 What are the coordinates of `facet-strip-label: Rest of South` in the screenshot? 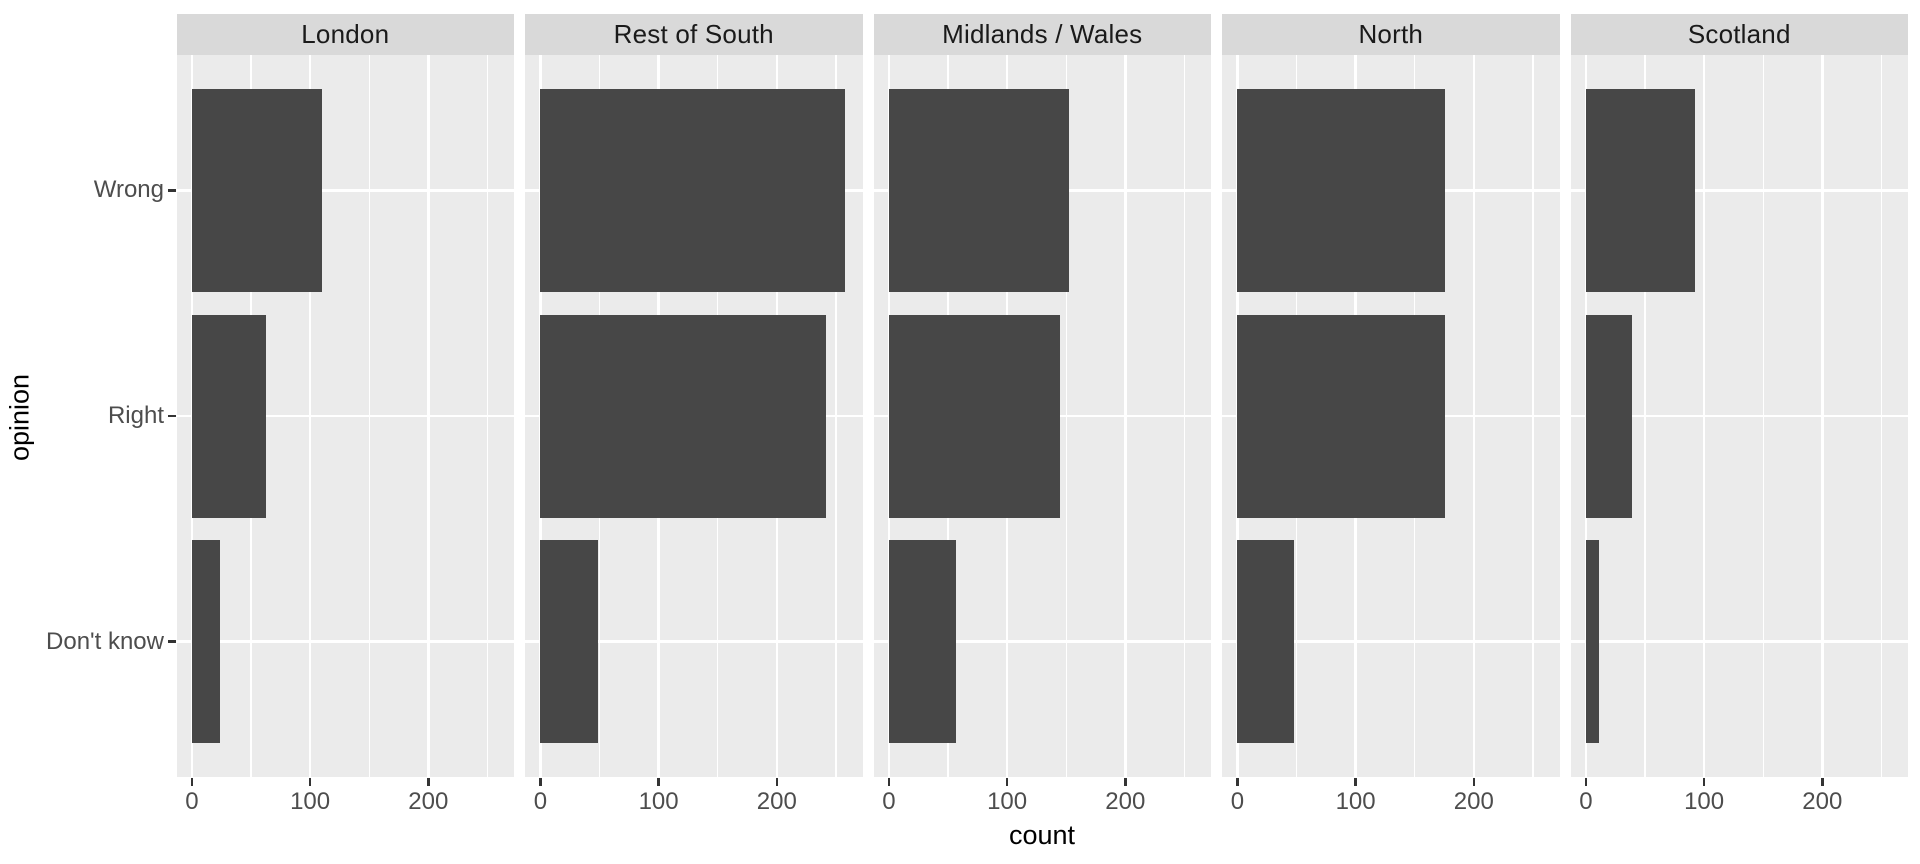 It's located at (693, 34).